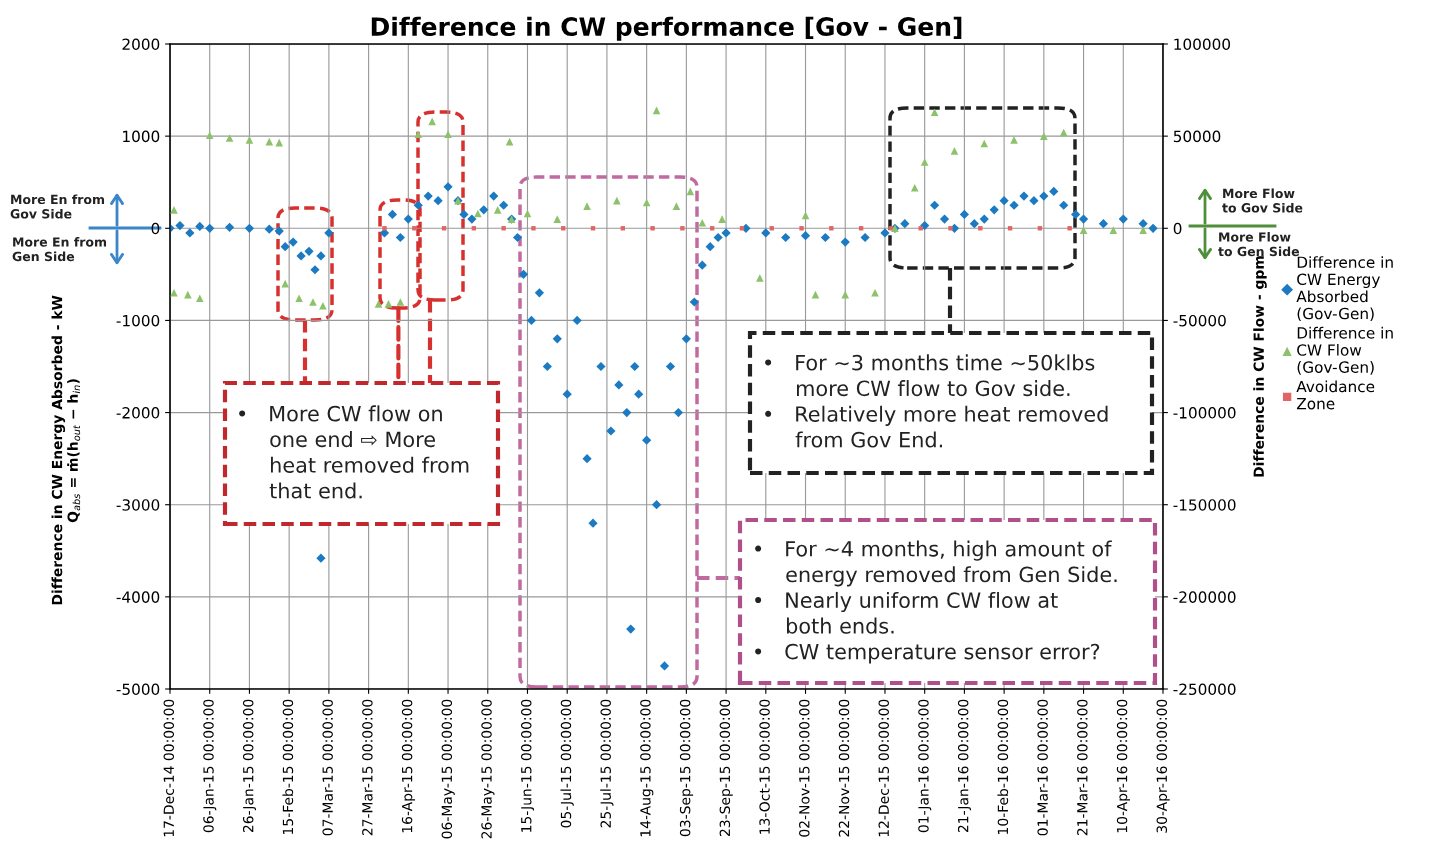 This screenshot has height=845, width=1429. Describe the element at coordinates (59, 249) in the screenshot. I see `text: More En from Gen Side` at that location.